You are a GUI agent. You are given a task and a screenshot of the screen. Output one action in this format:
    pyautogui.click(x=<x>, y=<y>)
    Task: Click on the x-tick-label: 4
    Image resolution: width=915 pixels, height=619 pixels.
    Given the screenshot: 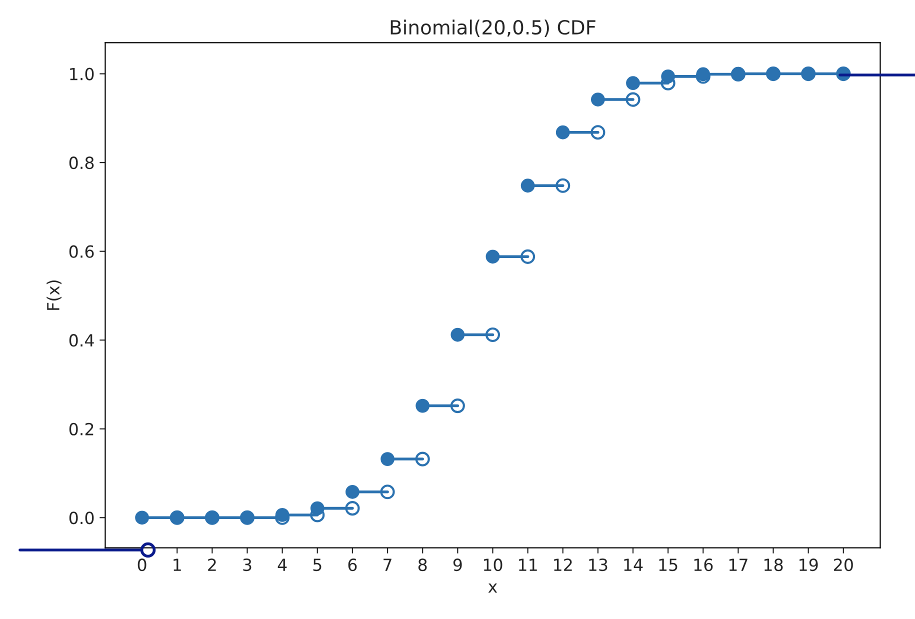 What is the action you would take?
    pyautogui.click(x=282, y=564)
    